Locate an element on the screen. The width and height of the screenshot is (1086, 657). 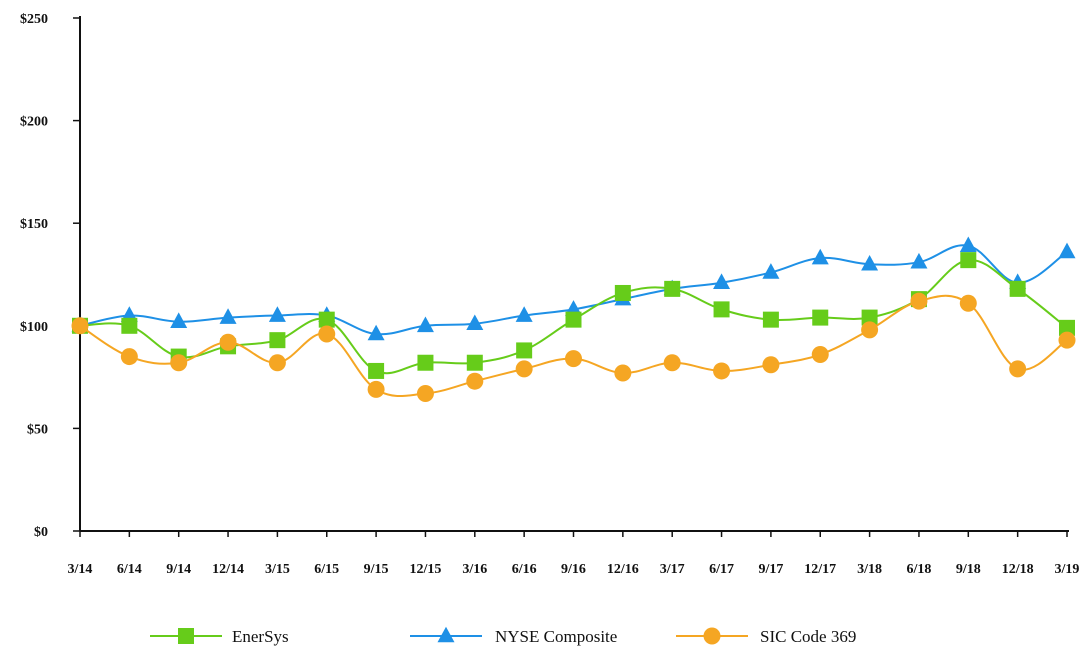
x-tick-label: 12/15 is located at coordinates (426, 569).